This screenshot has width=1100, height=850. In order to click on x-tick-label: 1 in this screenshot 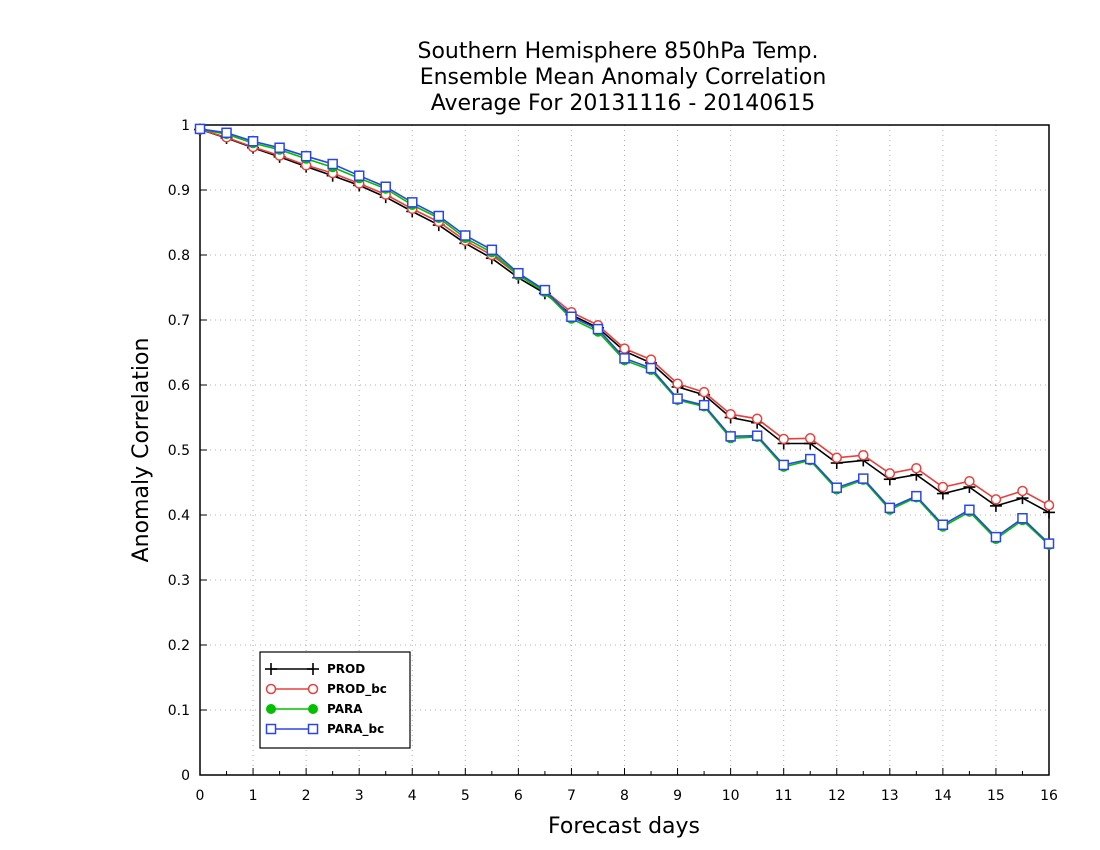, I will do `click(253, 796)`.